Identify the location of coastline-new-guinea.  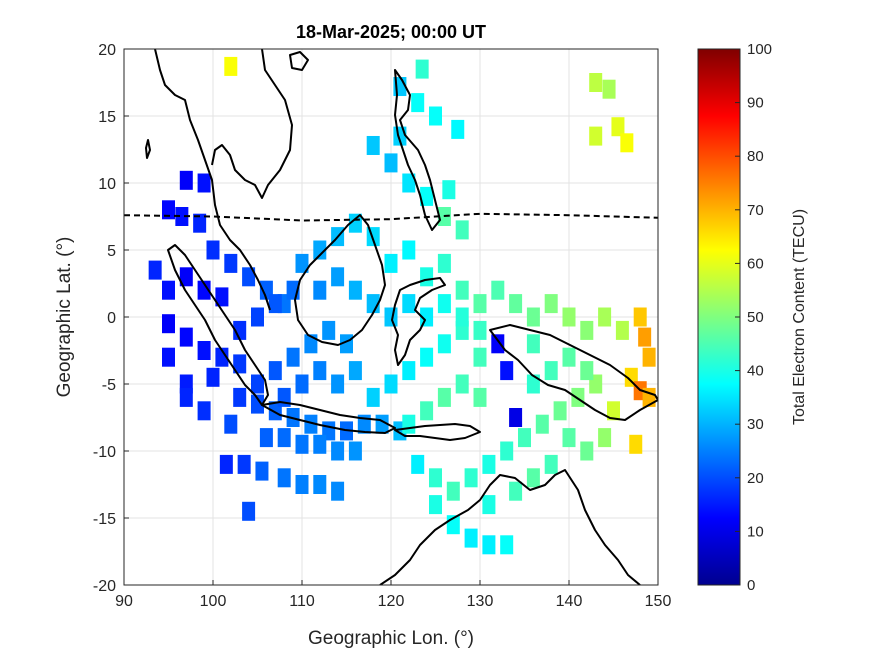
(573, 372).